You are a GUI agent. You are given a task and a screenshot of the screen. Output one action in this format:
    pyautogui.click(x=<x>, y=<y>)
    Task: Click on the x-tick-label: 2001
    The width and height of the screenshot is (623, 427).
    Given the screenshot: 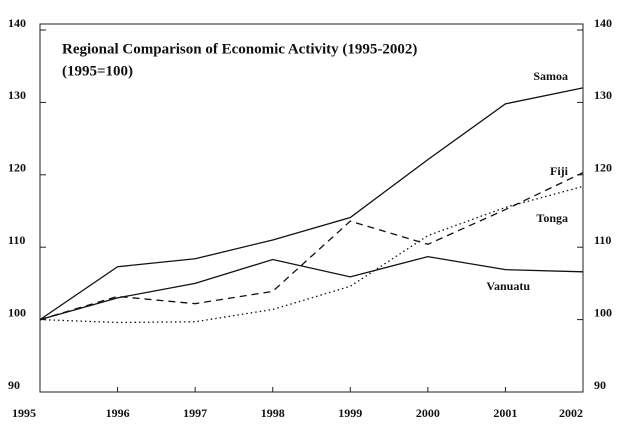 What is the action you would take?
    pyautogui.click(x=505, y=413)
    